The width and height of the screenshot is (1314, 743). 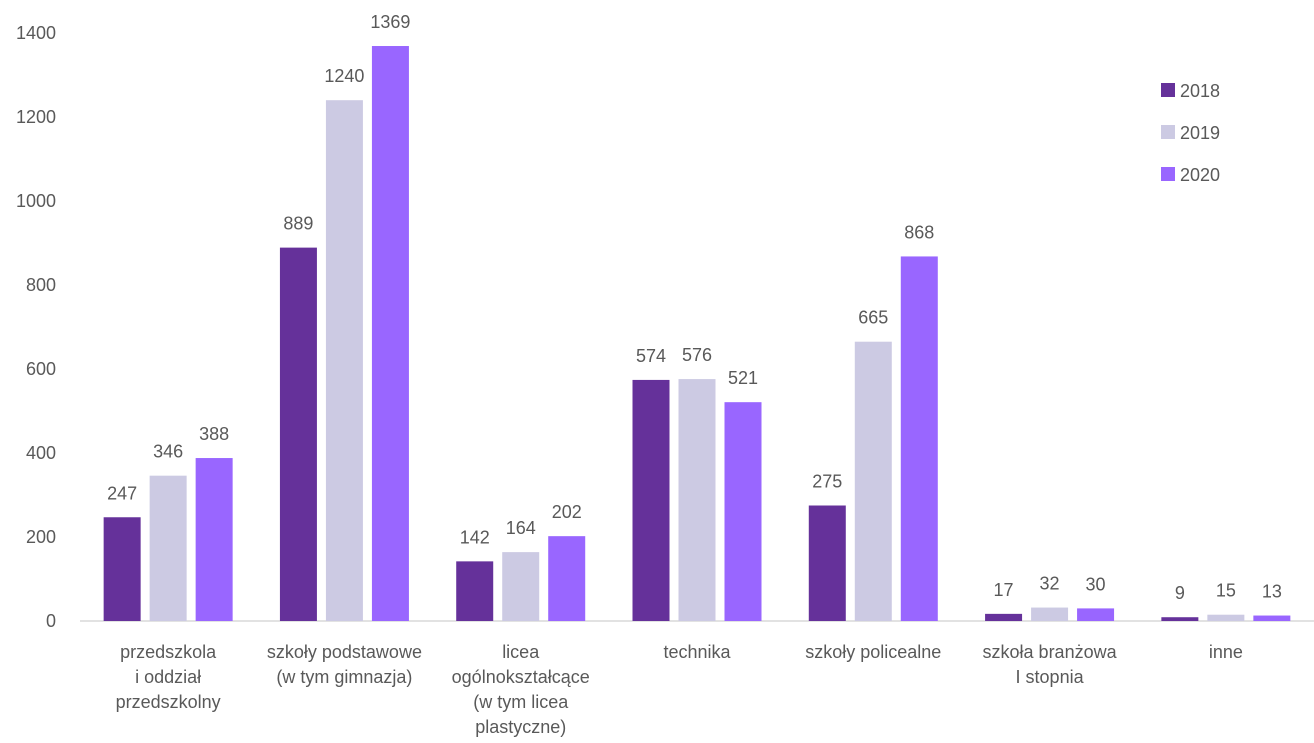 What do you see at coordinates (1168, 174) in the screenshot?
I see `legend-swatch-2020` at bounding box center [1168, 174].